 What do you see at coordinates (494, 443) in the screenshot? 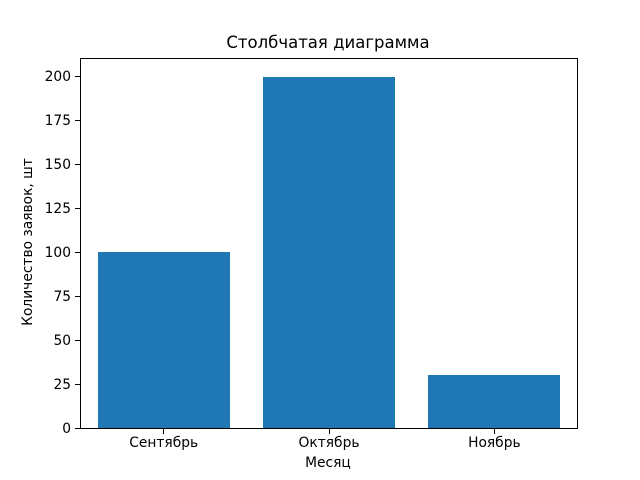
I see `x-tick-label: Ноябрь` at bounding box center [494, 443].